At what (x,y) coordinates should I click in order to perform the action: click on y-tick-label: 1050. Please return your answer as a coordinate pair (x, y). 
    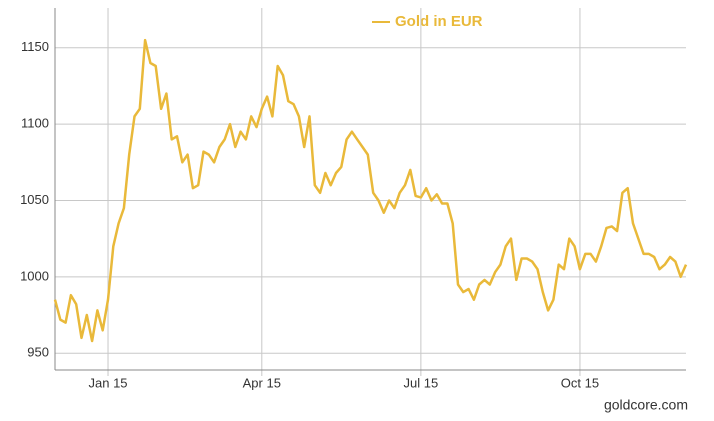
    Looking at the image, I should click on (34, 199).